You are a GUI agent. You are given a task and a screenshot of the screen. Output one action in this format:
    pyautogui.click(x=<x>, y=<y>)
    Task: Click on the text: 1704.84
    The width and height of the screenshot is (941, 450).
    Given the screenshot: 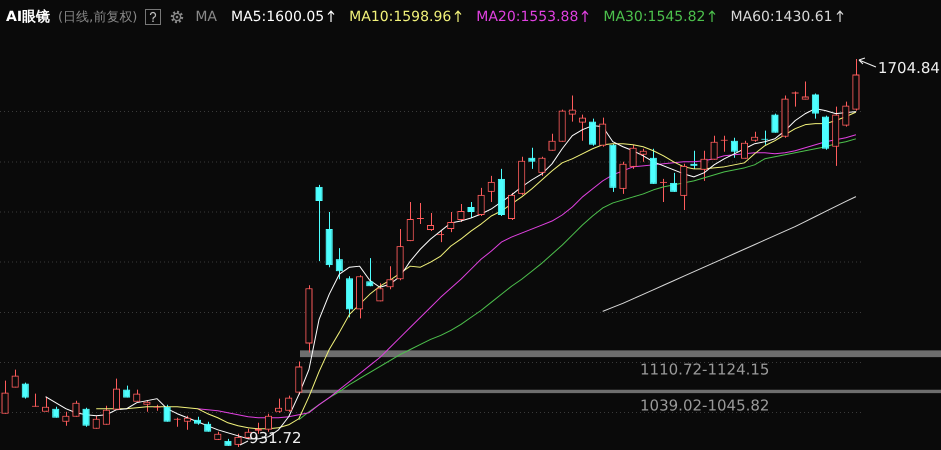 What is the action you would take?
    pyautogui.click(x=909, y=67)
    